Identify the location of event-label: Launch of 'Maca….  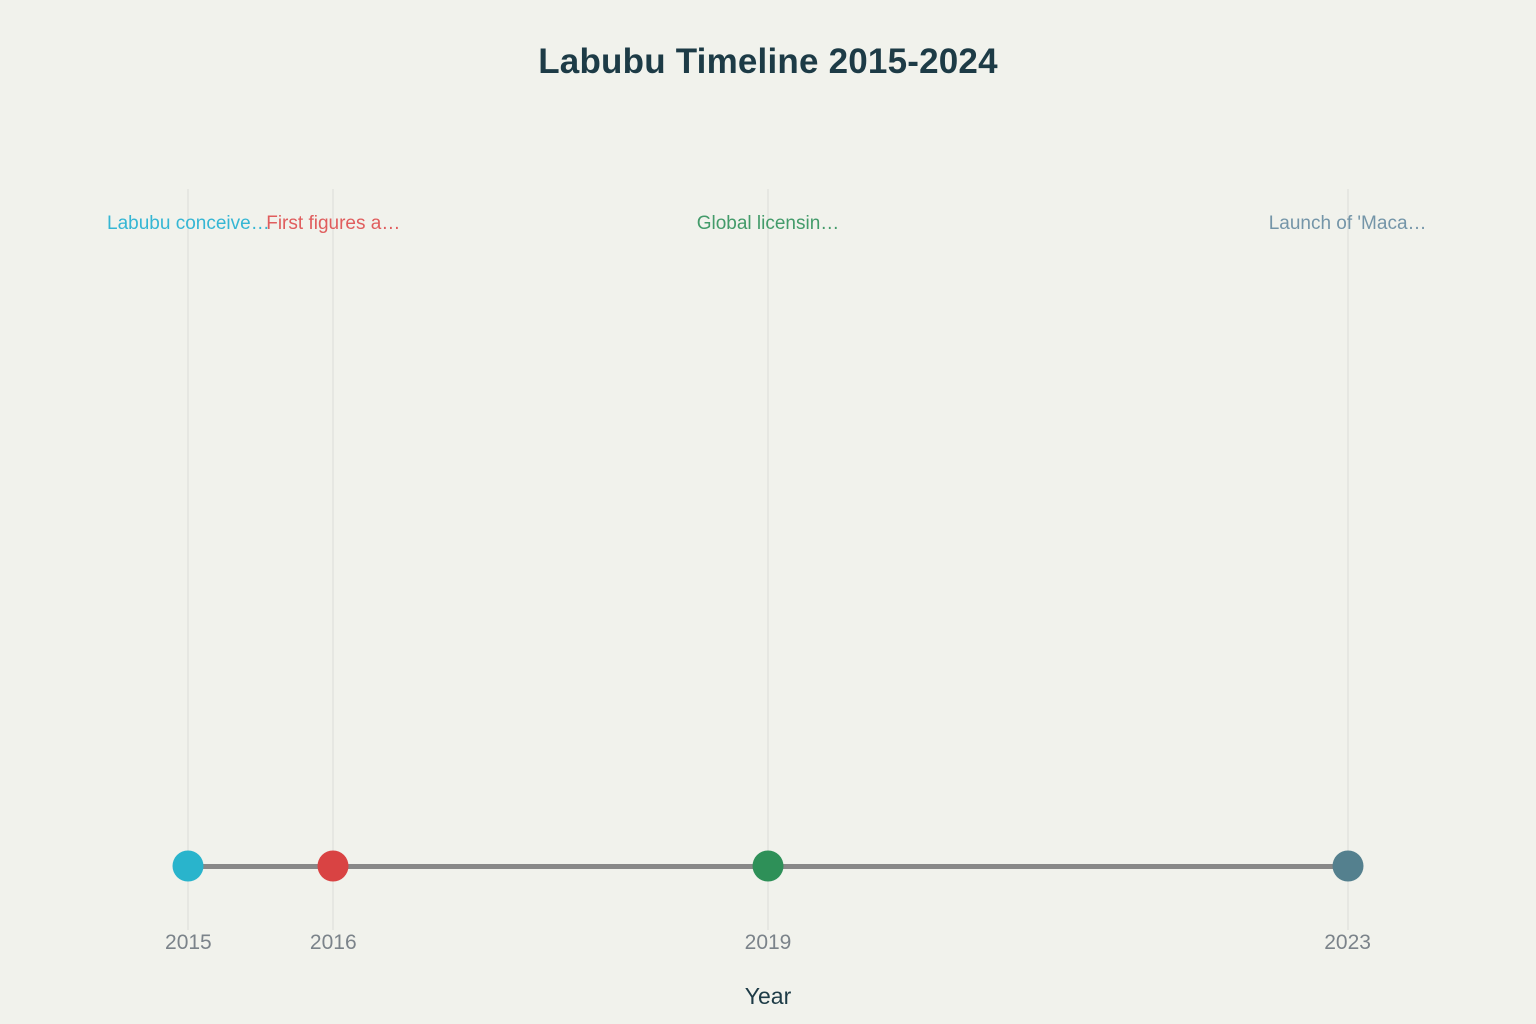
(1347, 223).